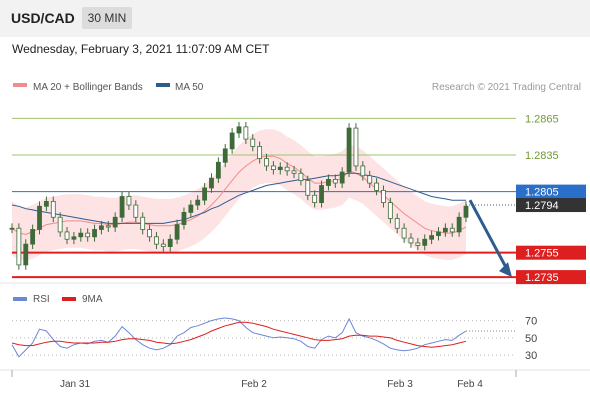 This screenshot has height=400, width=590. I want to click on x-tick-label: Feb 2, so click(254, 384).